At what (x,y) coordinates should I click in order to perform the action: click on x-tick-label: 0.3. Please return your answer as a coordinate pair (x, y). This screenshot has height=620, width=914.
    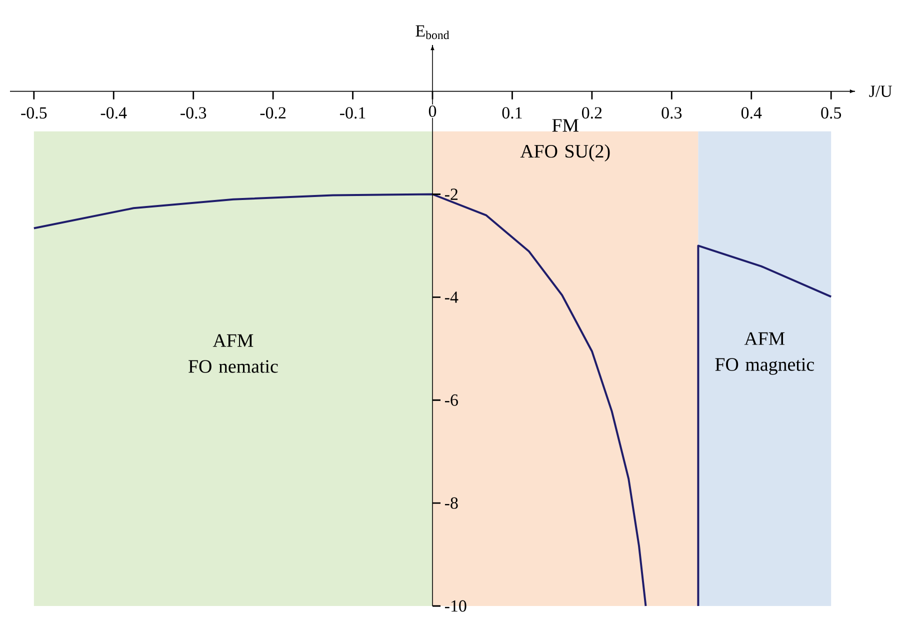
    Looking at the image, I should click on (672, 113).